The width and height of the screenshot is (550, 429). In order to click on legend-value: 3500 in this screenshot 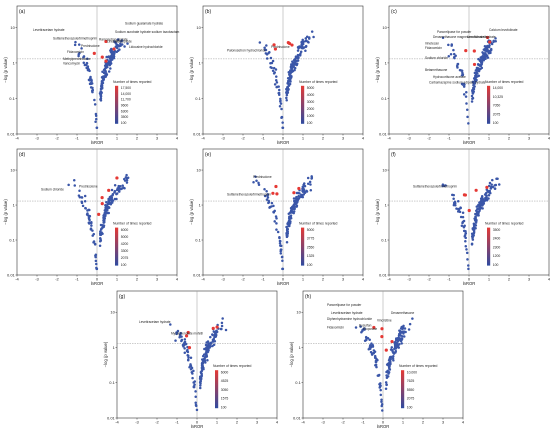, I will do `click(497, 230)`.